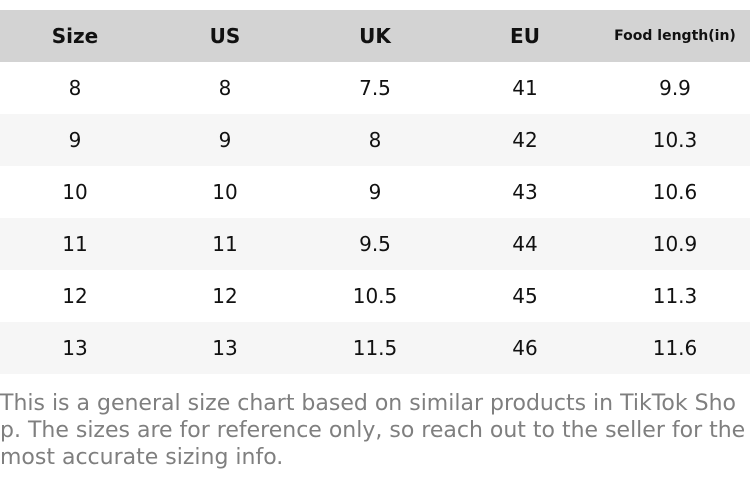  I want to click on column-header-us: US, so click(225, 36).